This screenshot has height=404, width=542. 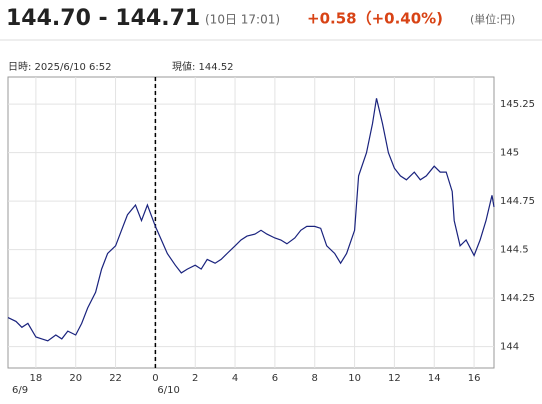 What do you see at coordinates (514, 250) in the screenshot?
I see `y-tick-label: 144.5` at bounding box center [514, 250].